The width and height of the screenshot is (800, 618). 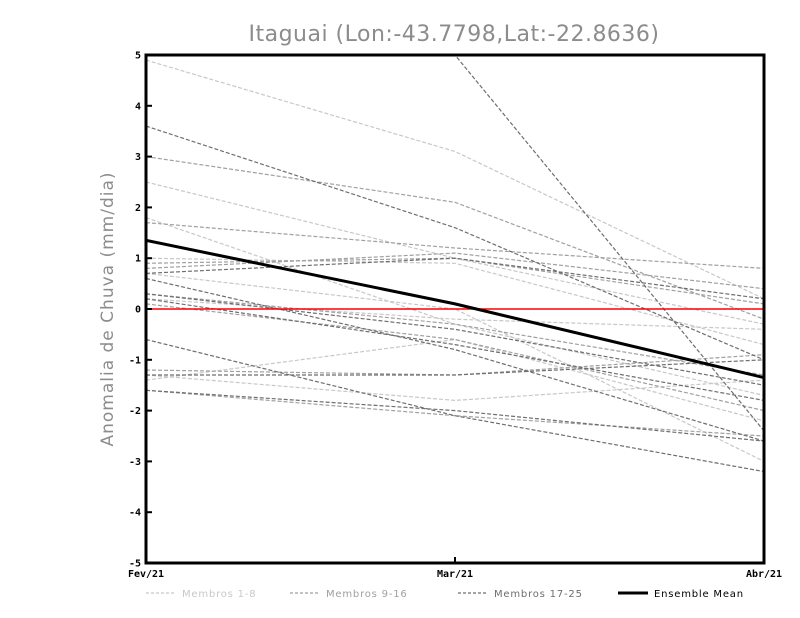 What do you see at coordinates (108, 308) in the screenshot?
I see `y-axis-label: Anomalia de Chuva (mm/dia)` at bounding box center [108, 308].